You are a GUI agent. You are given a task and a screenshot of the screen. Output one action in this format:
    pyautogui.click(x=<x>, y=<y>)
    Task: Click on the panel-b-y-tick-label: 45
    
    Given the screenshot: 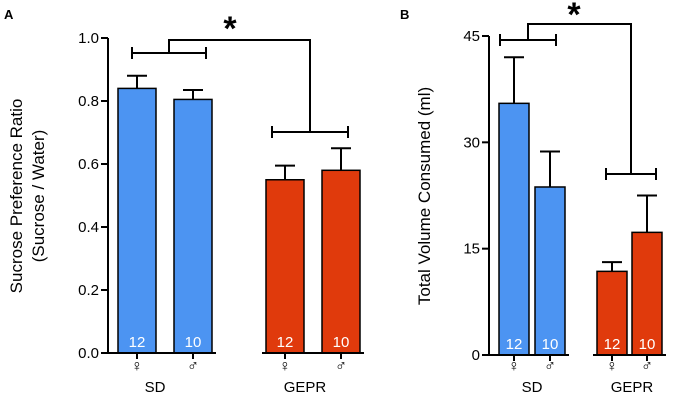 What is the action you would take?
    pyautogui.click(x=471, y=36)
    